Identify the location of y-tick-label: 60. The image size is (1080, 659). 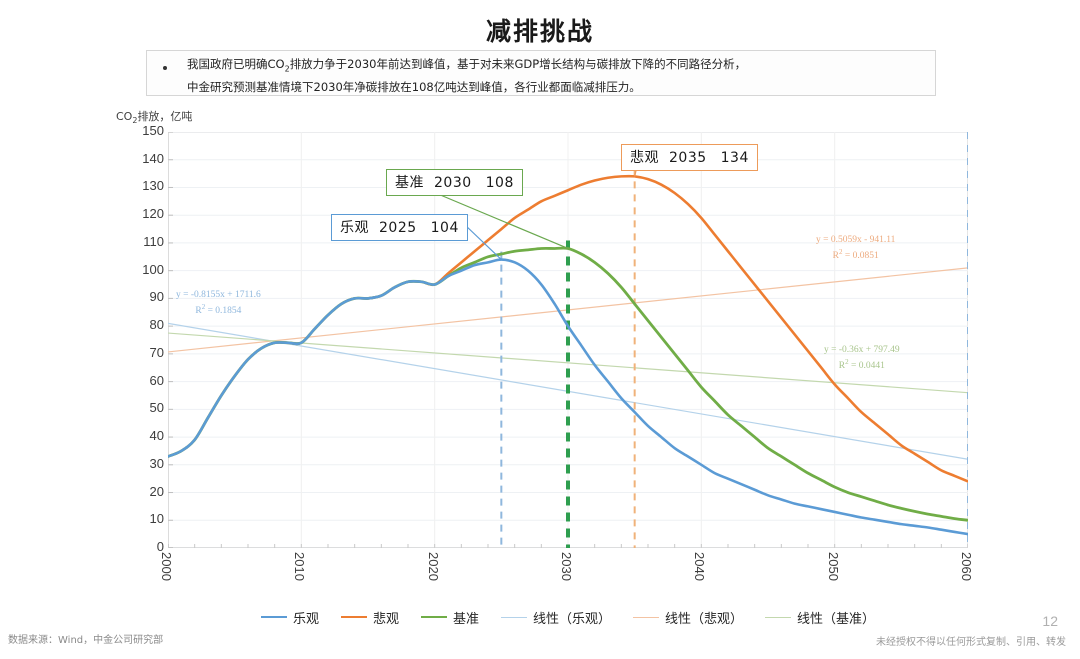
(156, 380).